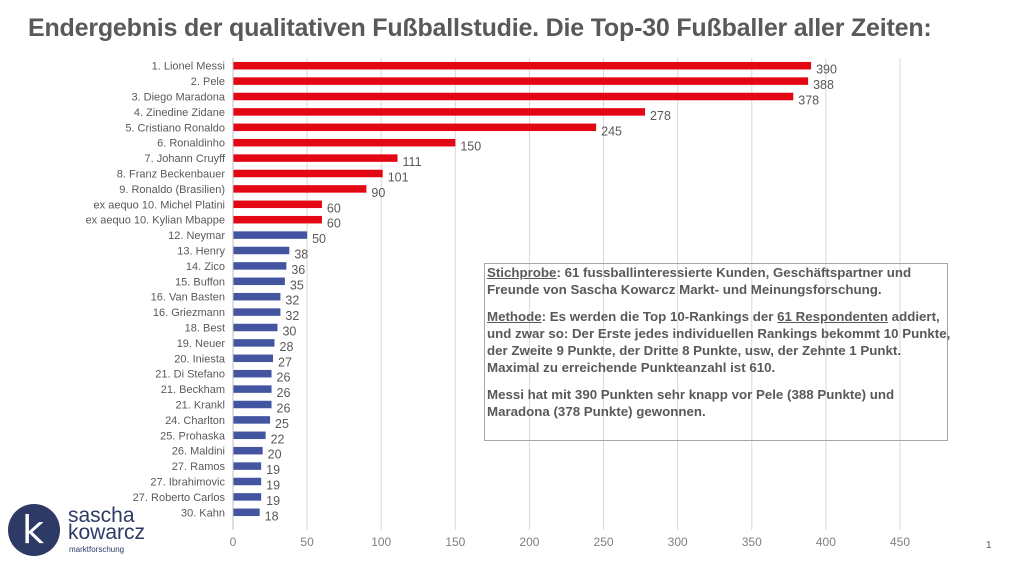 Image resolution: width=1024 pixels, height=576 pixels. What do you see at coordinates (203, 513) in the screenshot?
I see `category-label: 30. Kahn` at bounding box center [203, 513].